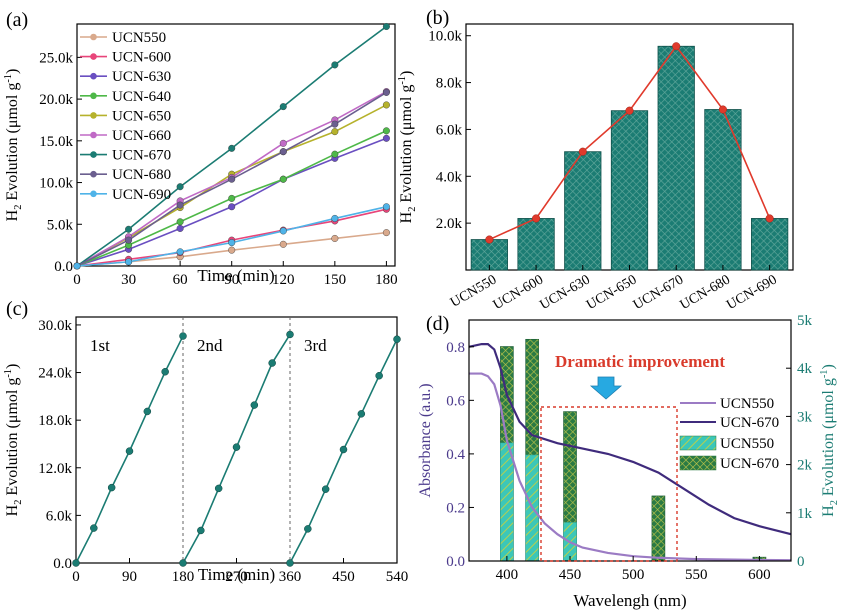  I want to click on y-tick-label: 18.0k, so click(55, 421).